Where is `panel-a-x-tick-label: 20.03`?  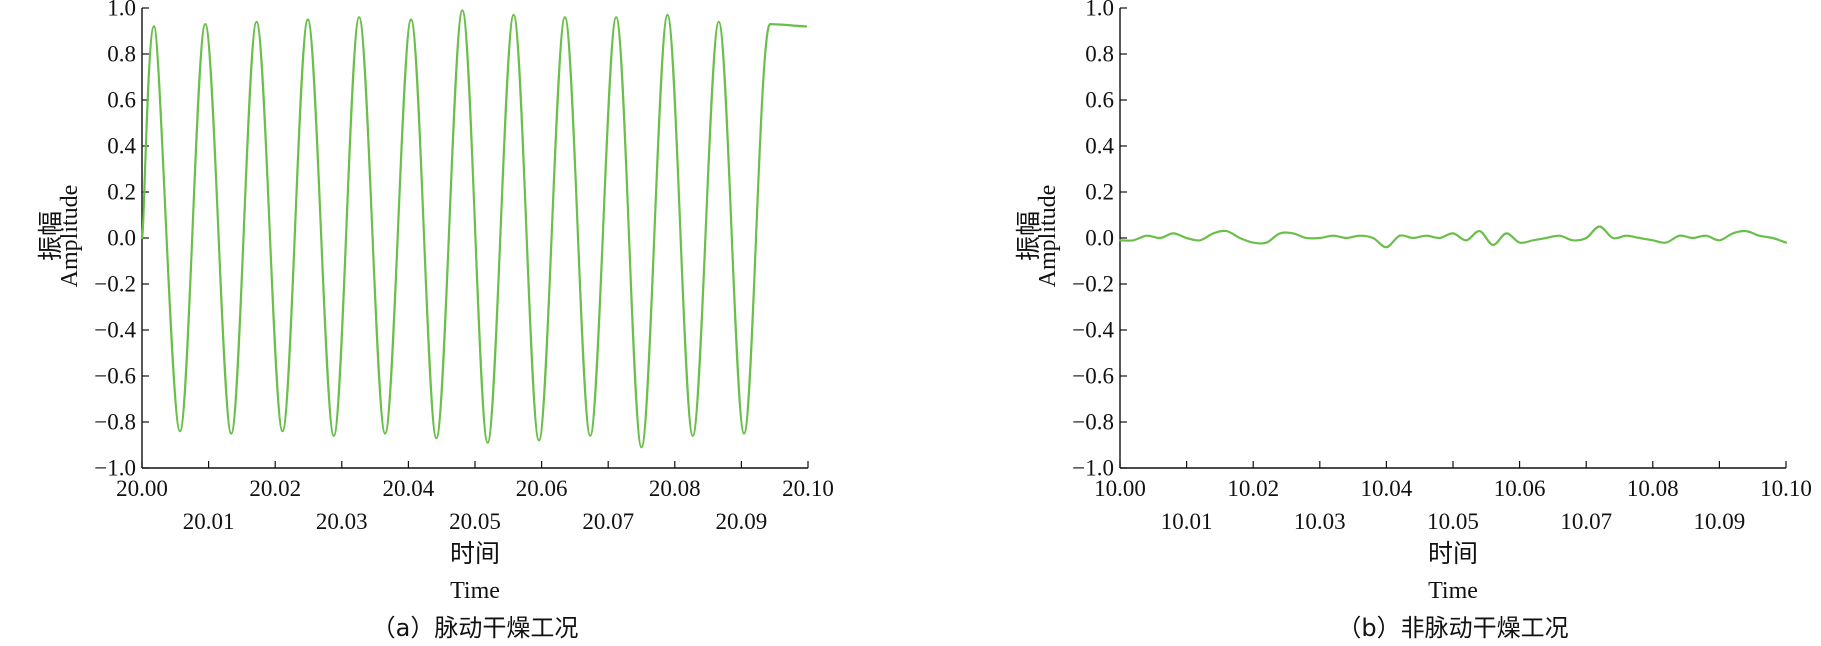 panel-a-x-tick-label: 20.03 is located at coordinates (342, 521).